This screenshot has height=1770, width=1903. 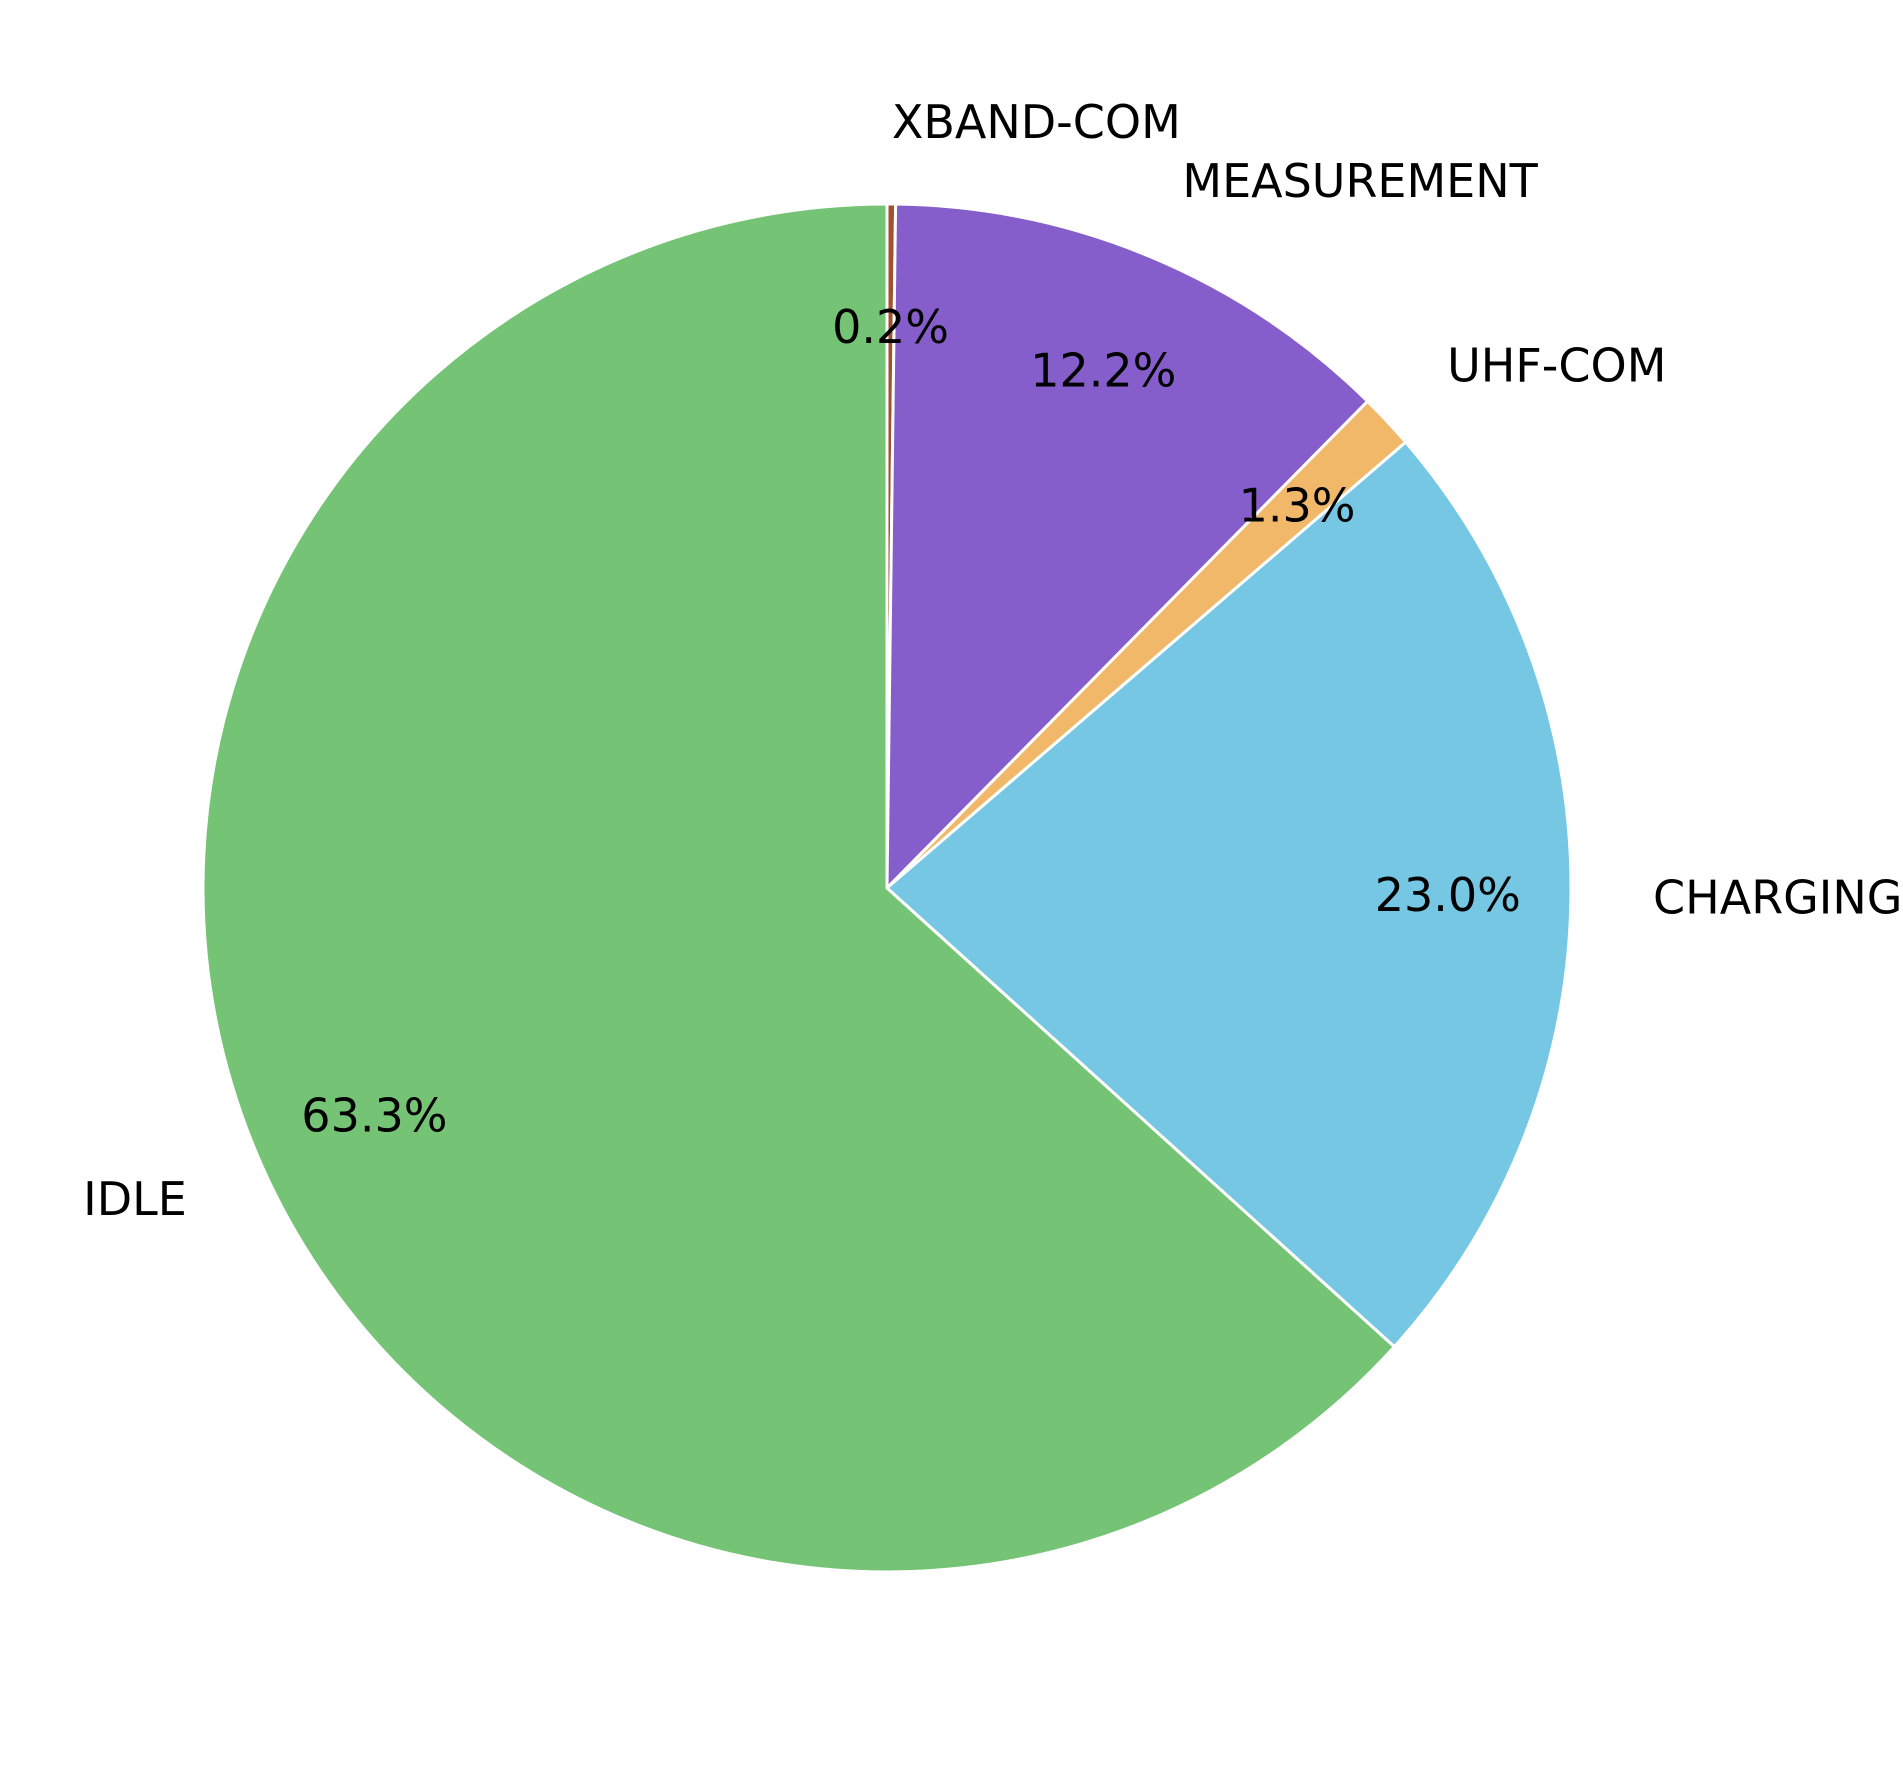 I want to click on pct-label-uhf-com: 1.3%, so click(x=1297, y=505).